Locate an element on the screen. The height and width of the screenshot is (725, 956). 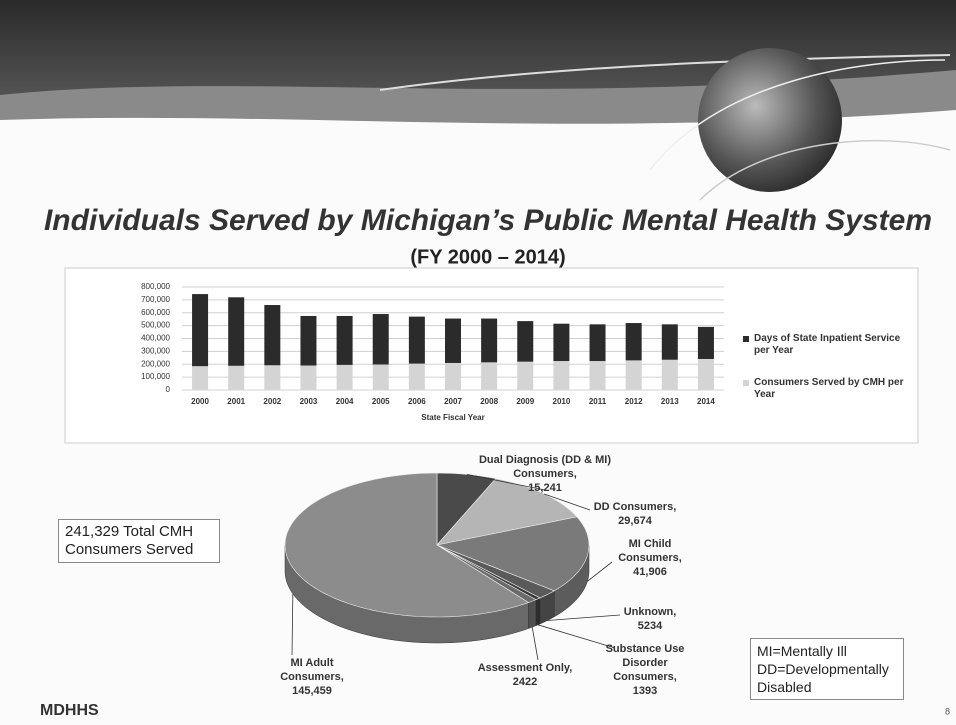
pie-label-name: Assessment Only, is located at coordinates (525, 668).